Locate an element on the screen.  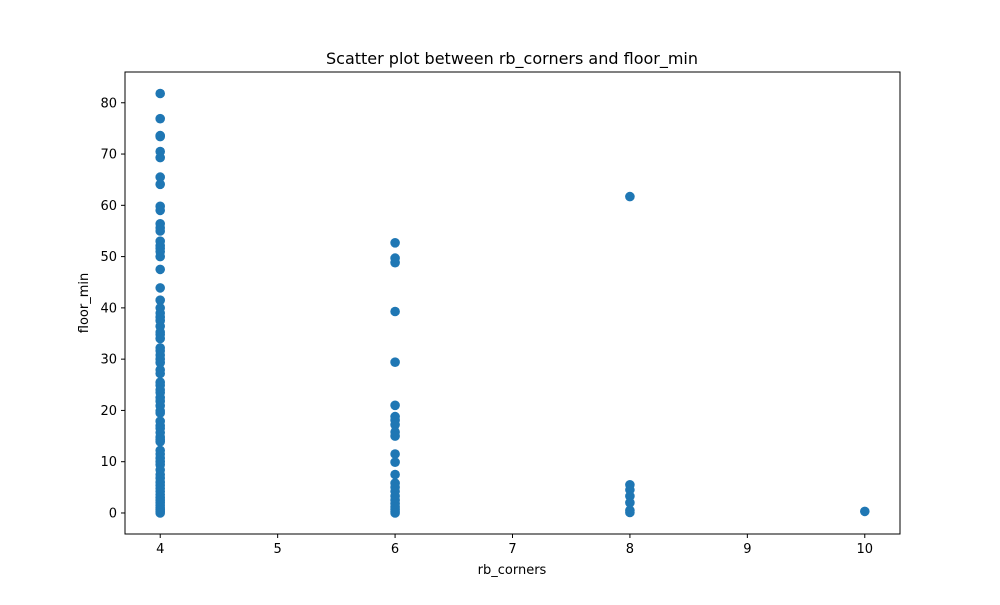
y-tick-label: 60 is located at coordinates (108, 206).